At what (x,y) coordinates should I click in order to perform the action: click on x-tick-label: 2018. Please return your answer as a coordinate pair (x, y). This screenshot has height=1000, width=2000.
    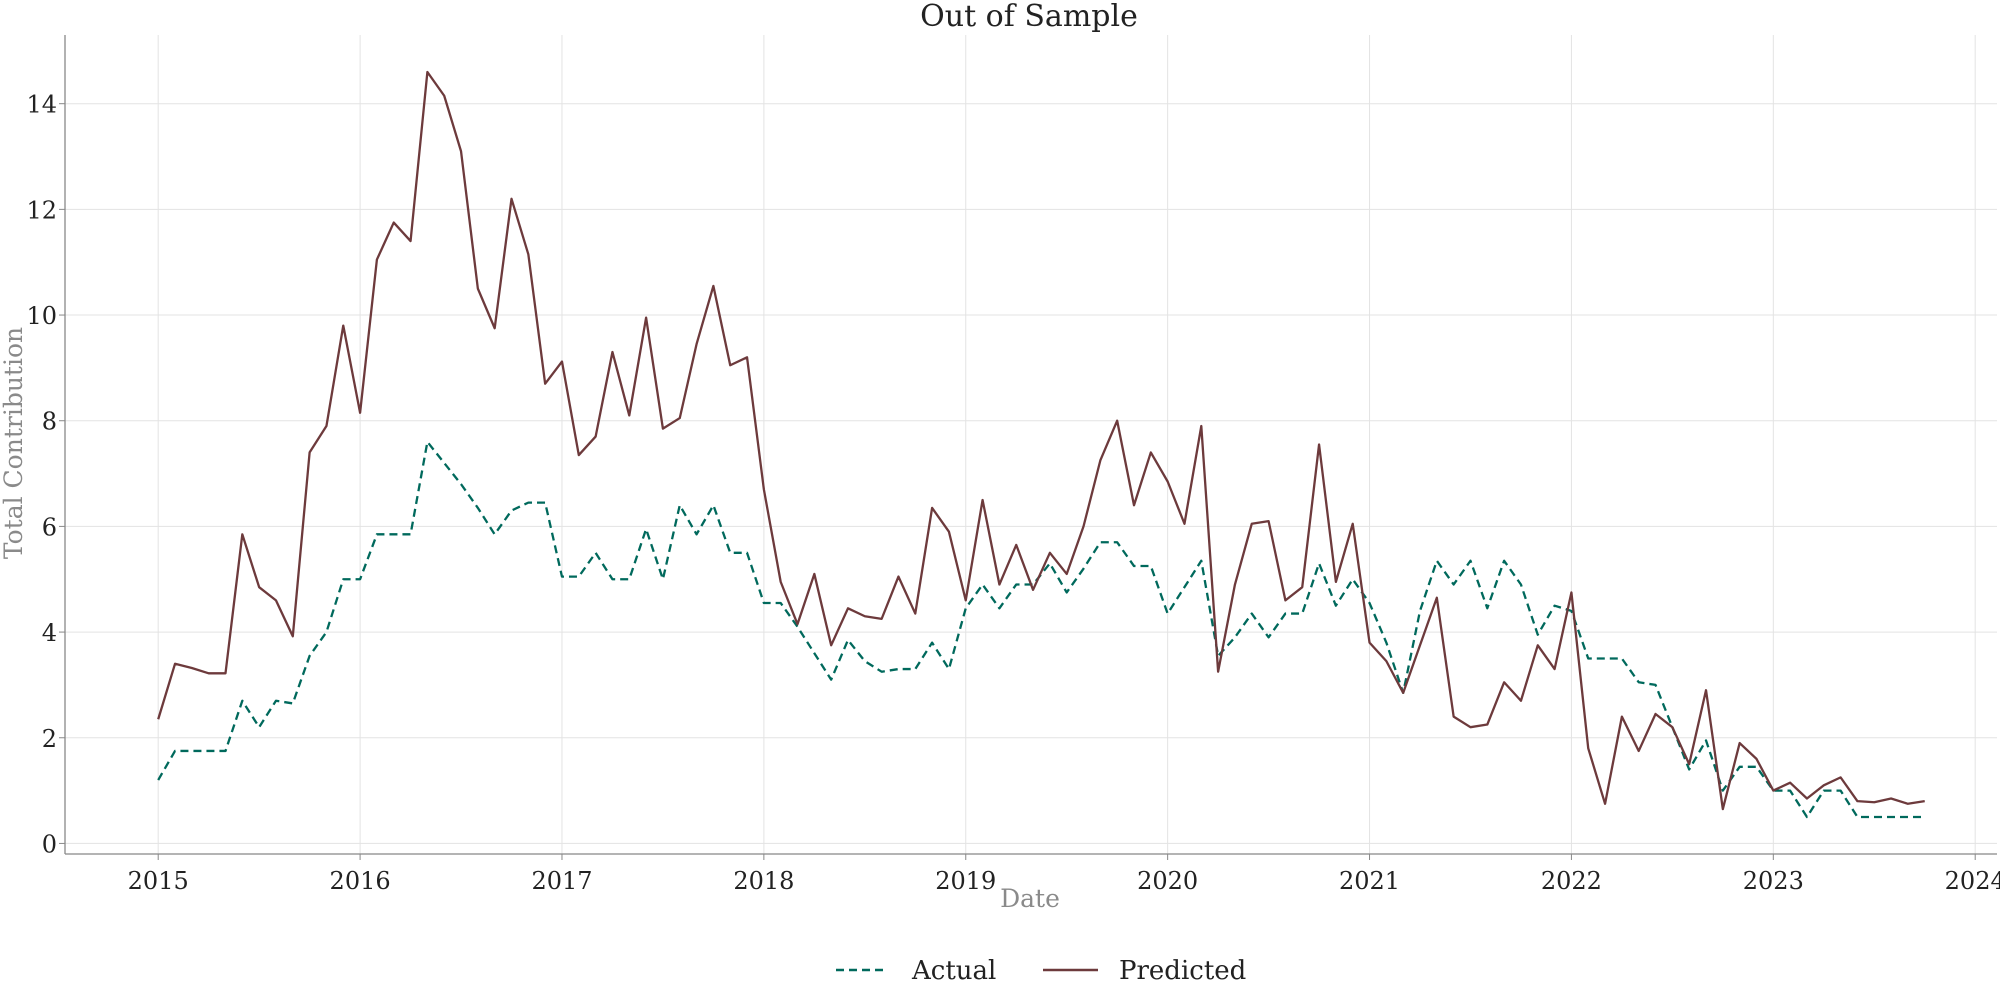
    Looking at the image, I should click on (763, 881).